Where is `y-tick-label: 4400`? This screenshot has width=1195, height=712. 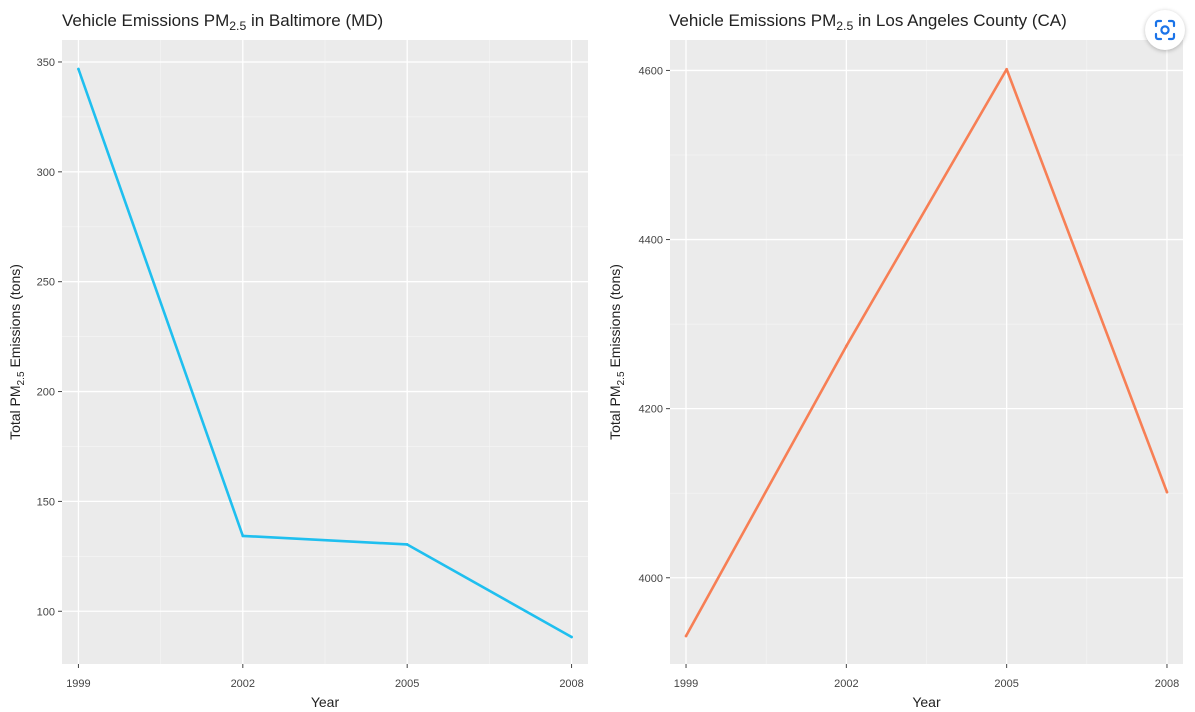
y-tick-label: 4400 is located at coordinates (651, 241).